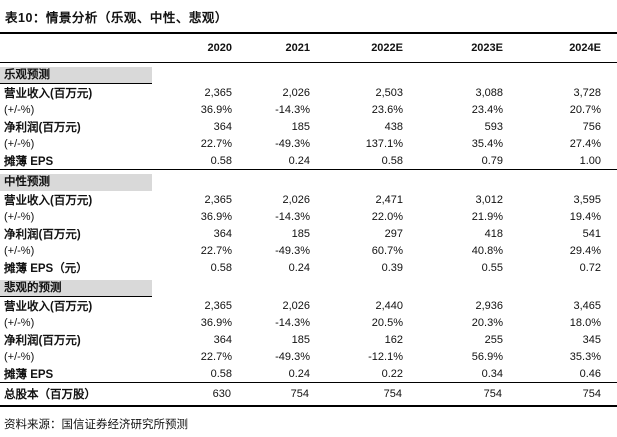 This screenshot has width=617, height=437. I want to click on table-cell: 3,595, so click(587, 199).